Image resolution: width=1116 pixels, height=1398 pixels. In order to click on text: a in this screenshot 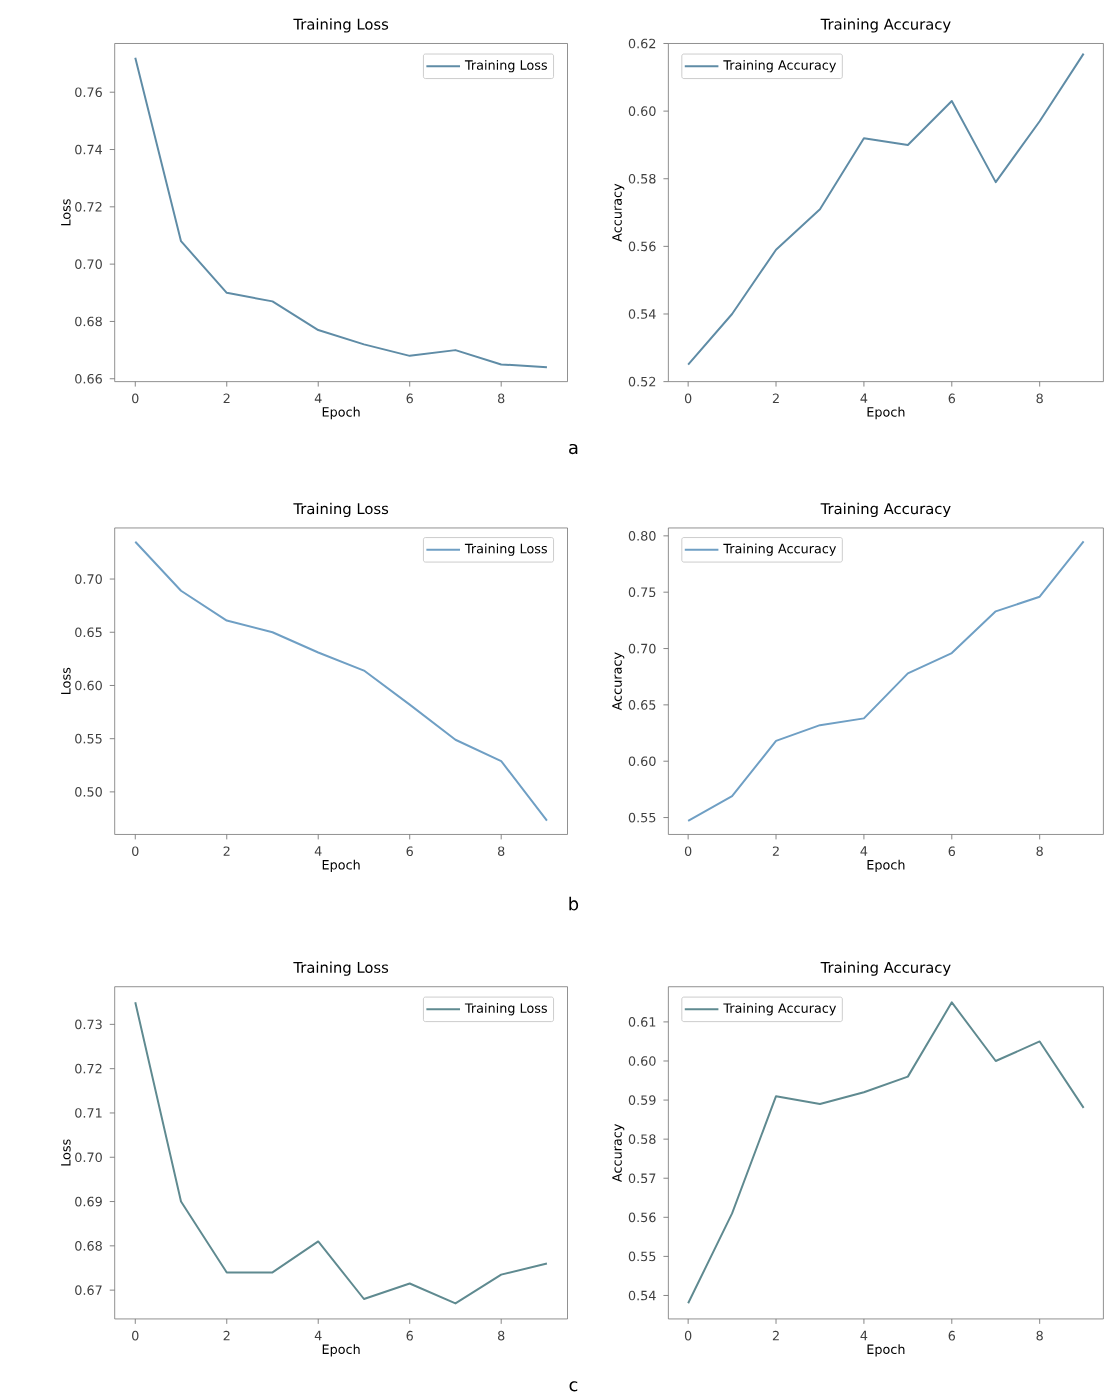, I will do `click(573, 449)`.